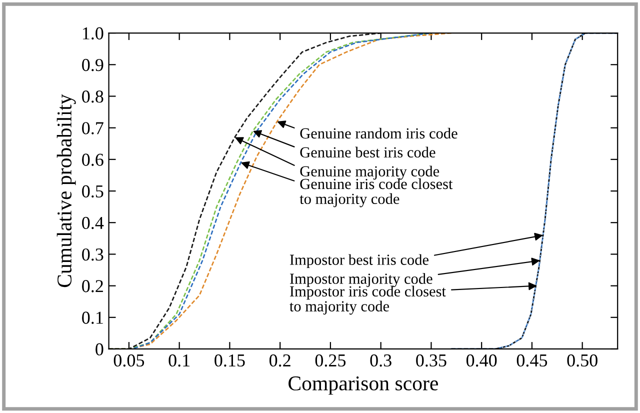  What do you see at coordinates (93, 33) in the screenshot?
I see `y-tick-label: 1.0` at bounding box center [93, 33].